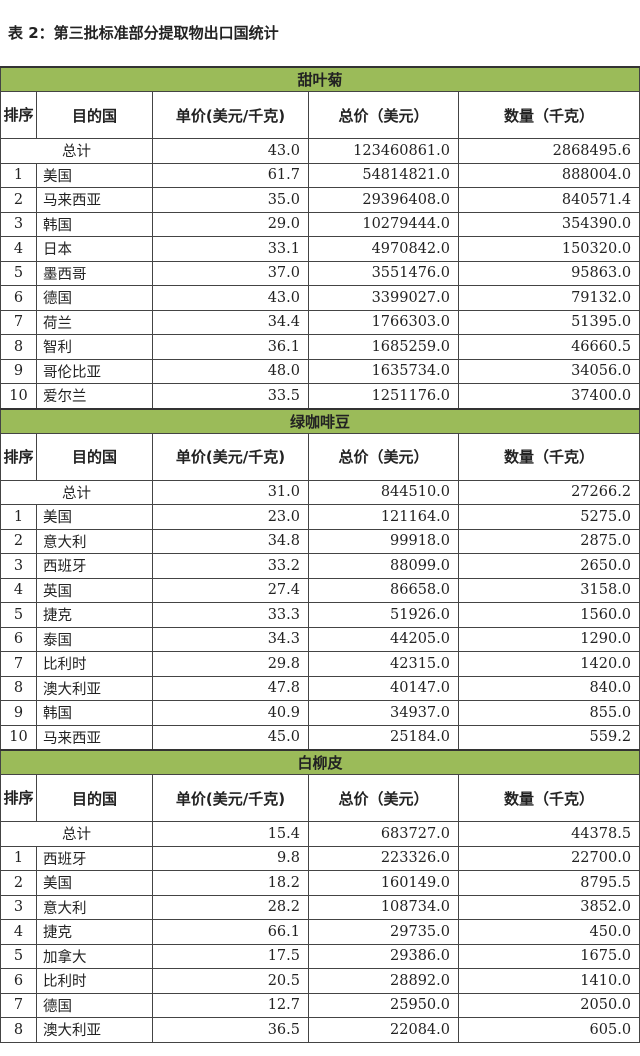 The width and height of the screenshot is (640, 1056). What do you see at coordinates (548, 273) in the screenshot?
I see `quantity-cell: 95863.0` at bounding box center [548, 273].